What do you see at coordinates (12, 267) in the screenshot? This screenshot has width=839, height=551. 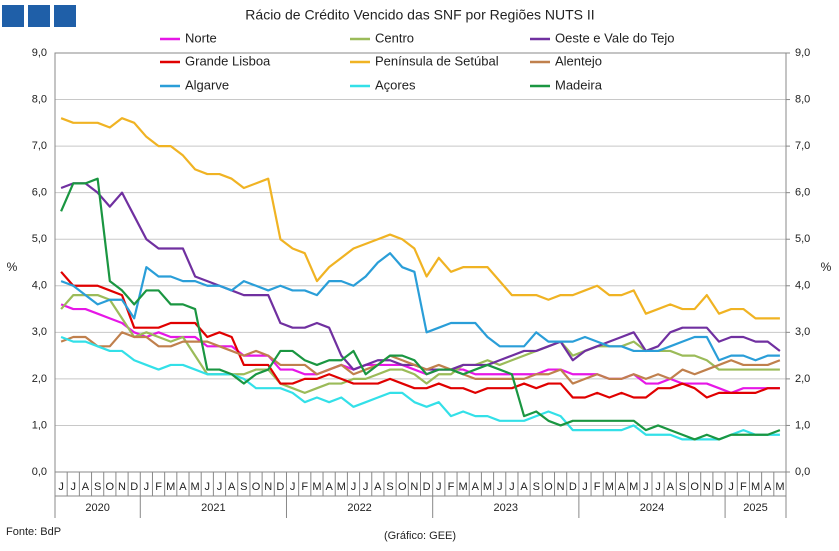 I see `y-axis-label: %` at bounding box center [12, 267].